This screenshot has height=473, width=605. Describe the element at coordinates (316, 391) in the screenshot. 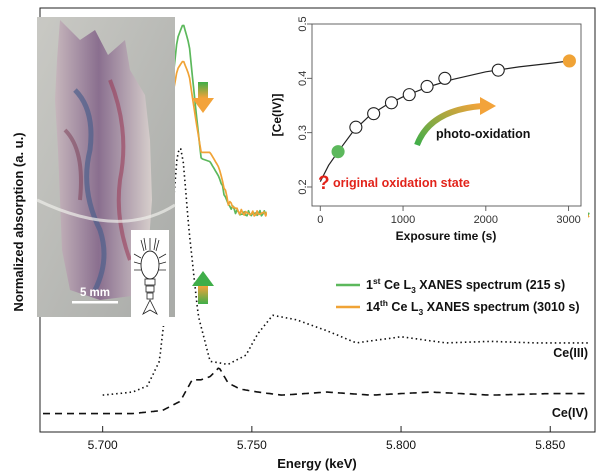

I see `series-line-ce-iv` at that location.